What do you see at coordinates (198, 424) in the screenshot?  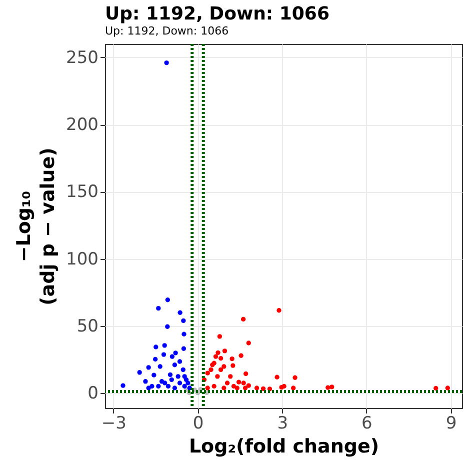 I see `x-tick-label: 0` at bounding box center [198, 424].